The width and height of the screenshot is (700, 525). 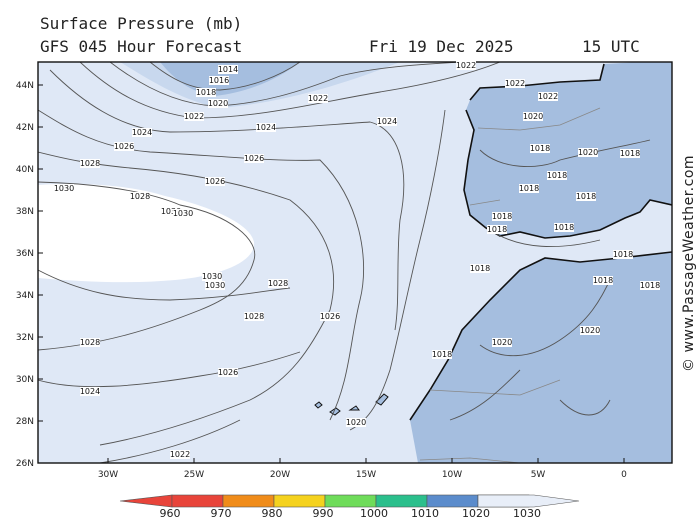 I want to click on longitude-labels: 30W 25W 20W 15W 10W 5W 0, so click(x=362, y=469).